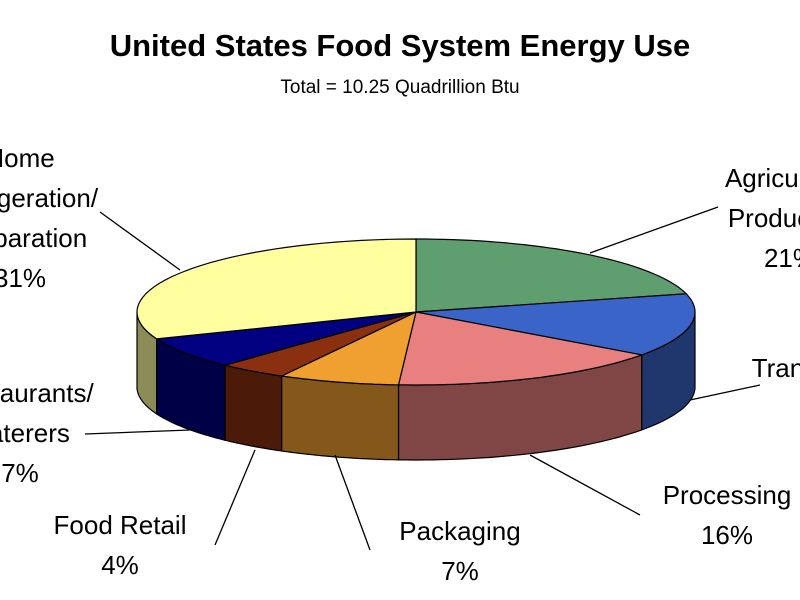 This screenshot has width=800, height=600. What do you see at coordinates (43, 238) in the screenshot?
I see `slice-label: Preparation` at bounding box center [43, 238].